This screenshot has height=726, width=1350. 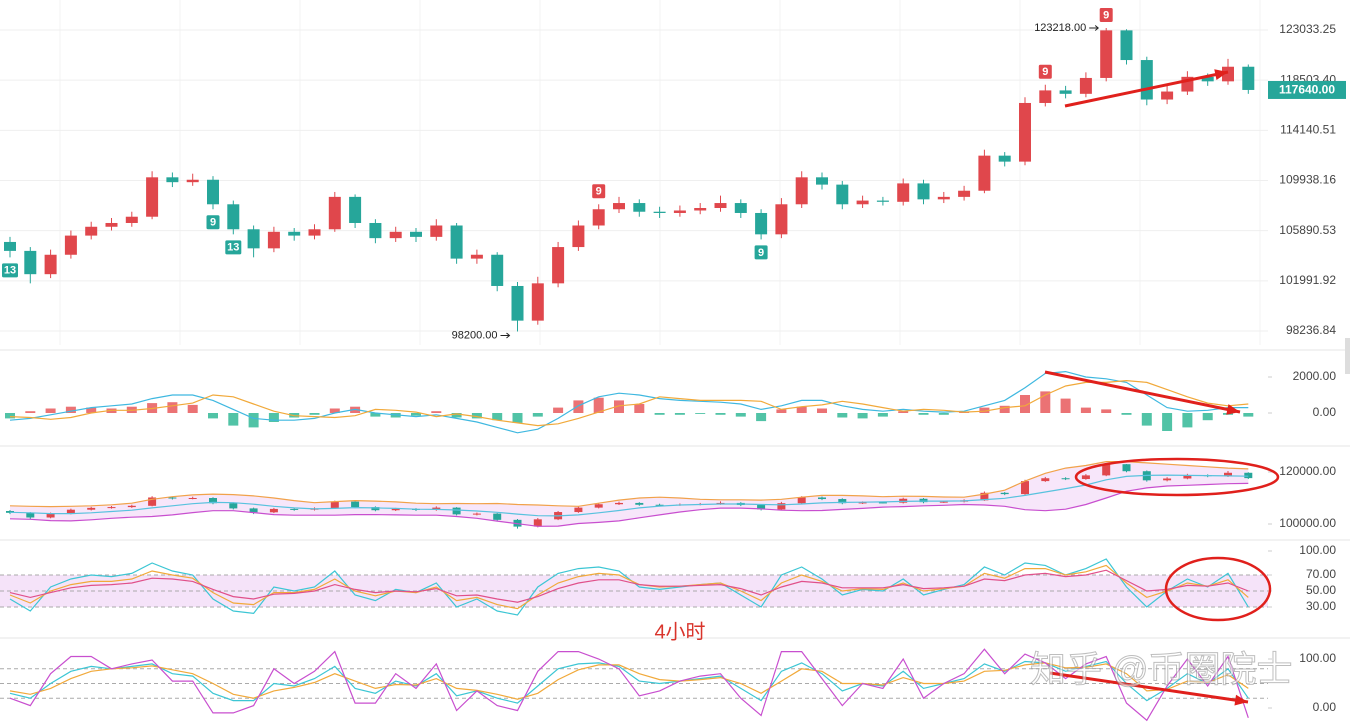 What do you see at coordinates (10, 271) in the screenshot?
I see `td-marker-label: 13` at bounding box center [10, 271].